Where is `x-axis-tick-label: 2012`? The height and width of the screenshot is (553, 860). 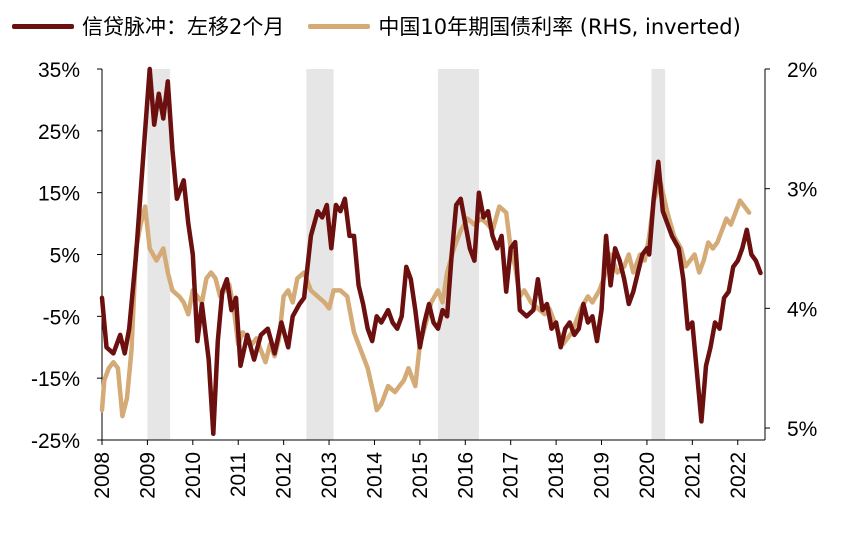
x-axis-tick-label: 2012 is located at coordinates (284, 475).